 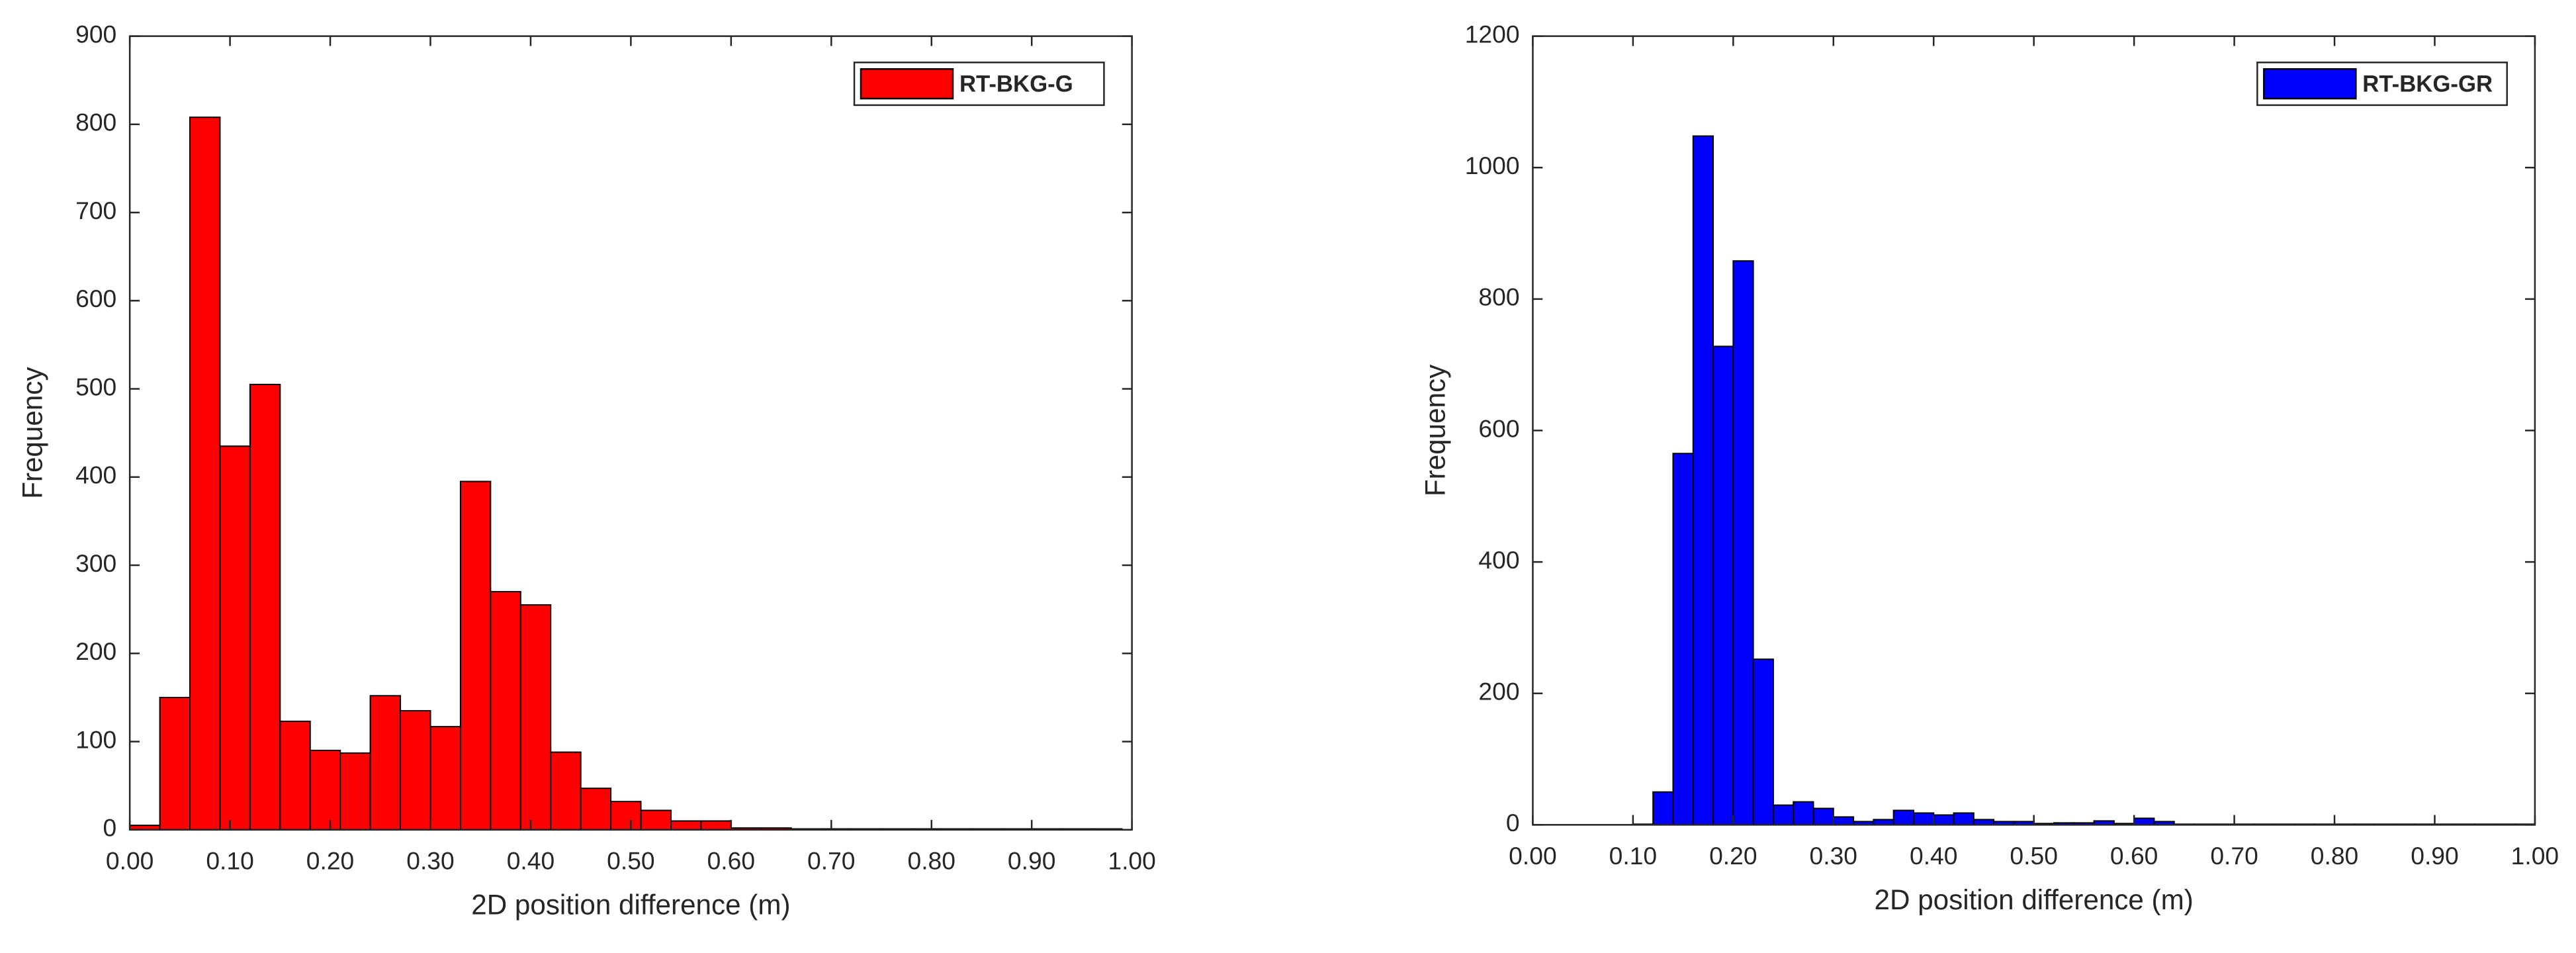 I want to click on y-tick-label: 100, so click(x=95, y=739).